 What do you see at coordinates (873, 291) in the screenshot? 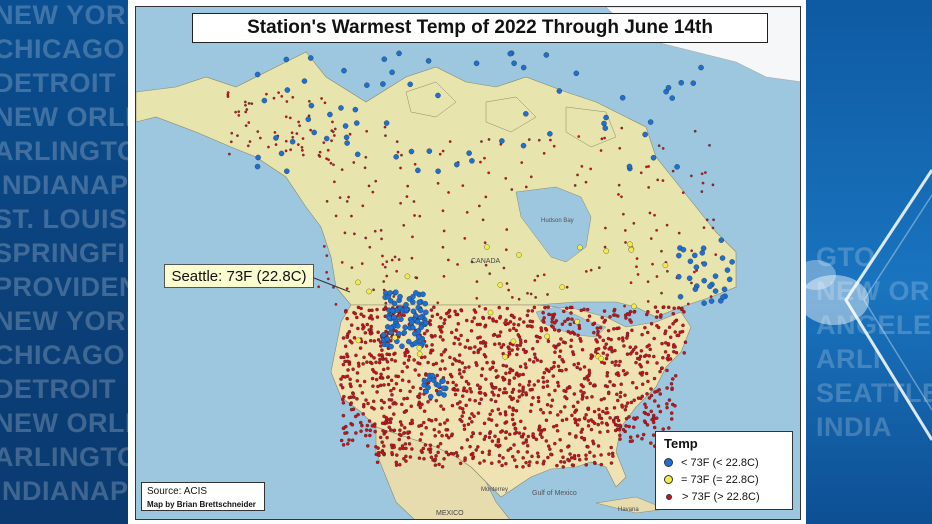
I see `background-city-name: NEW OR` at bounding box center [873, 291].